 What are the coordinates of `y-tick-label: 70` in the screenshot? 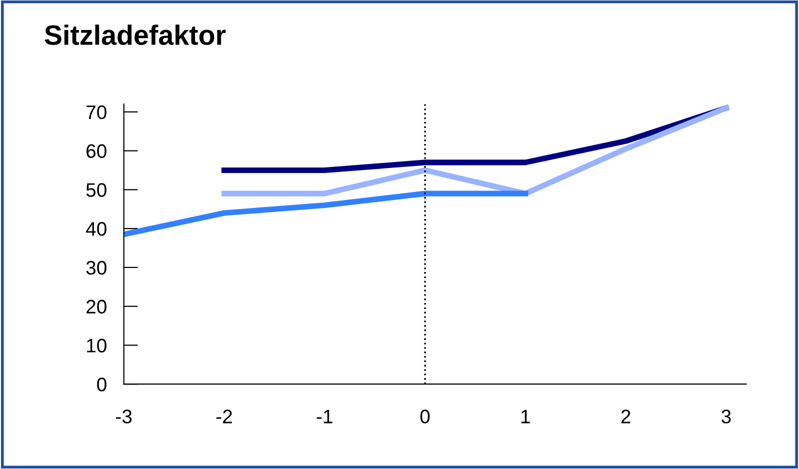 It's located at (96, 112).